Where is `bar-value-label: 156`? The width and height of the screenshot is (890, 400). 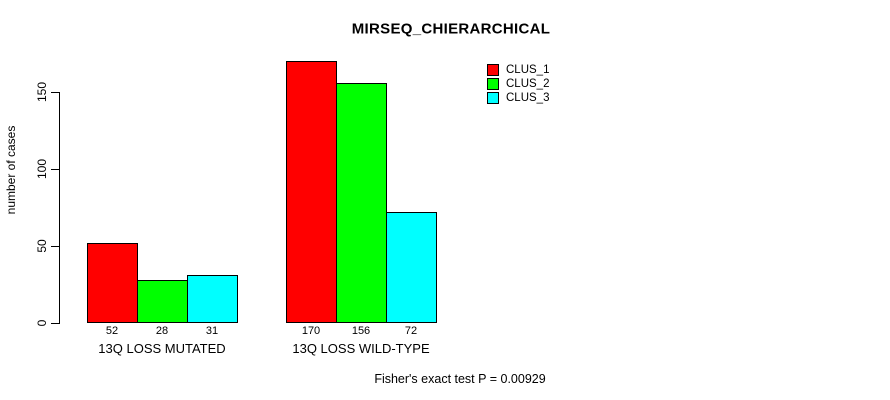
bar-value-label: 156 is located at coordinates (361, 331).